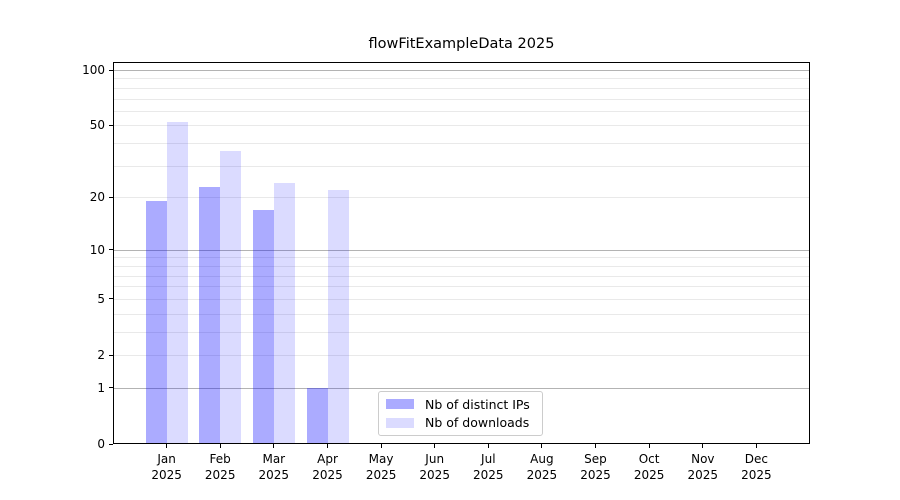 The height and width of the screenshot is (500, 900). What do you see at coordinates (156, 322) in the screenshot?
I see `bar-nb-of-distinct-ips-jan` at bounding box center [156, 322].